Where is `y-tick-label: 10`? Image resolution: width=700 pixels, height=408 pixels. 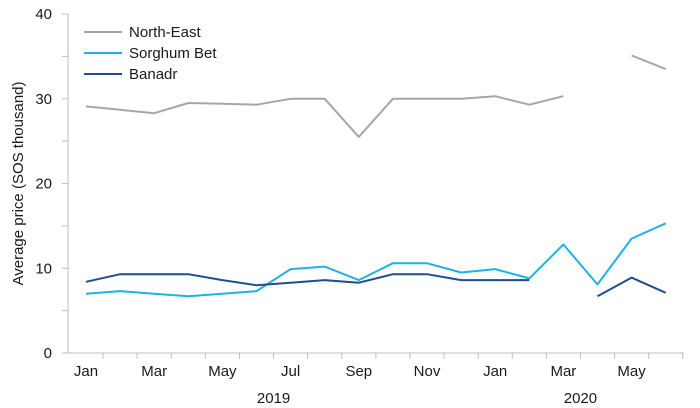 y-tick-label: 10 is located at coordinates (43, 268).